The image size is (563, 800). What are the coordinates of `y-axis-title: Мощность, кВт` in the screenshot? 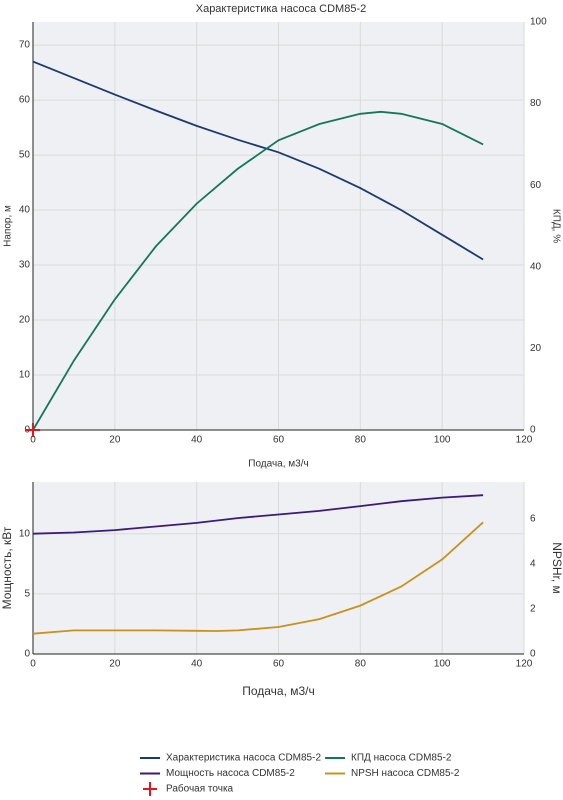 It's located at (7, 567).